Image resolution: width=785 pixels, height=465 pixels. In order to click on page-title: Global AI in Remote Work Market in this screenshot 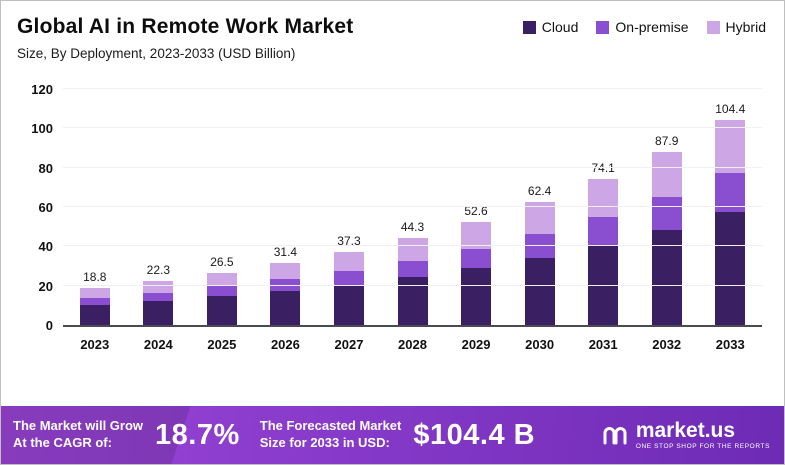, I will do `click(185, 26)`.